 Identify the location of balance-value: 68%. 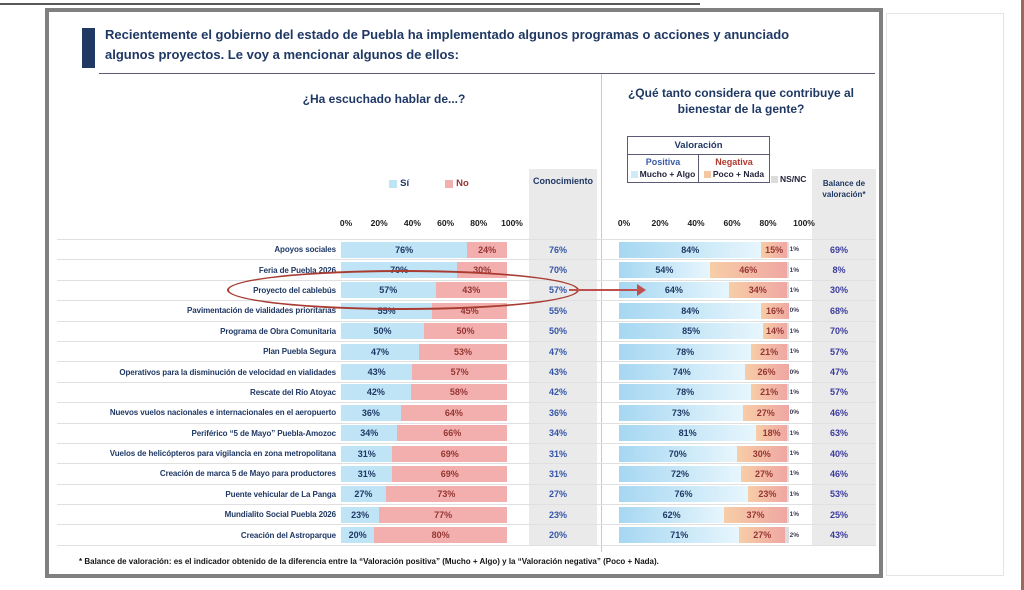
(838, 310).